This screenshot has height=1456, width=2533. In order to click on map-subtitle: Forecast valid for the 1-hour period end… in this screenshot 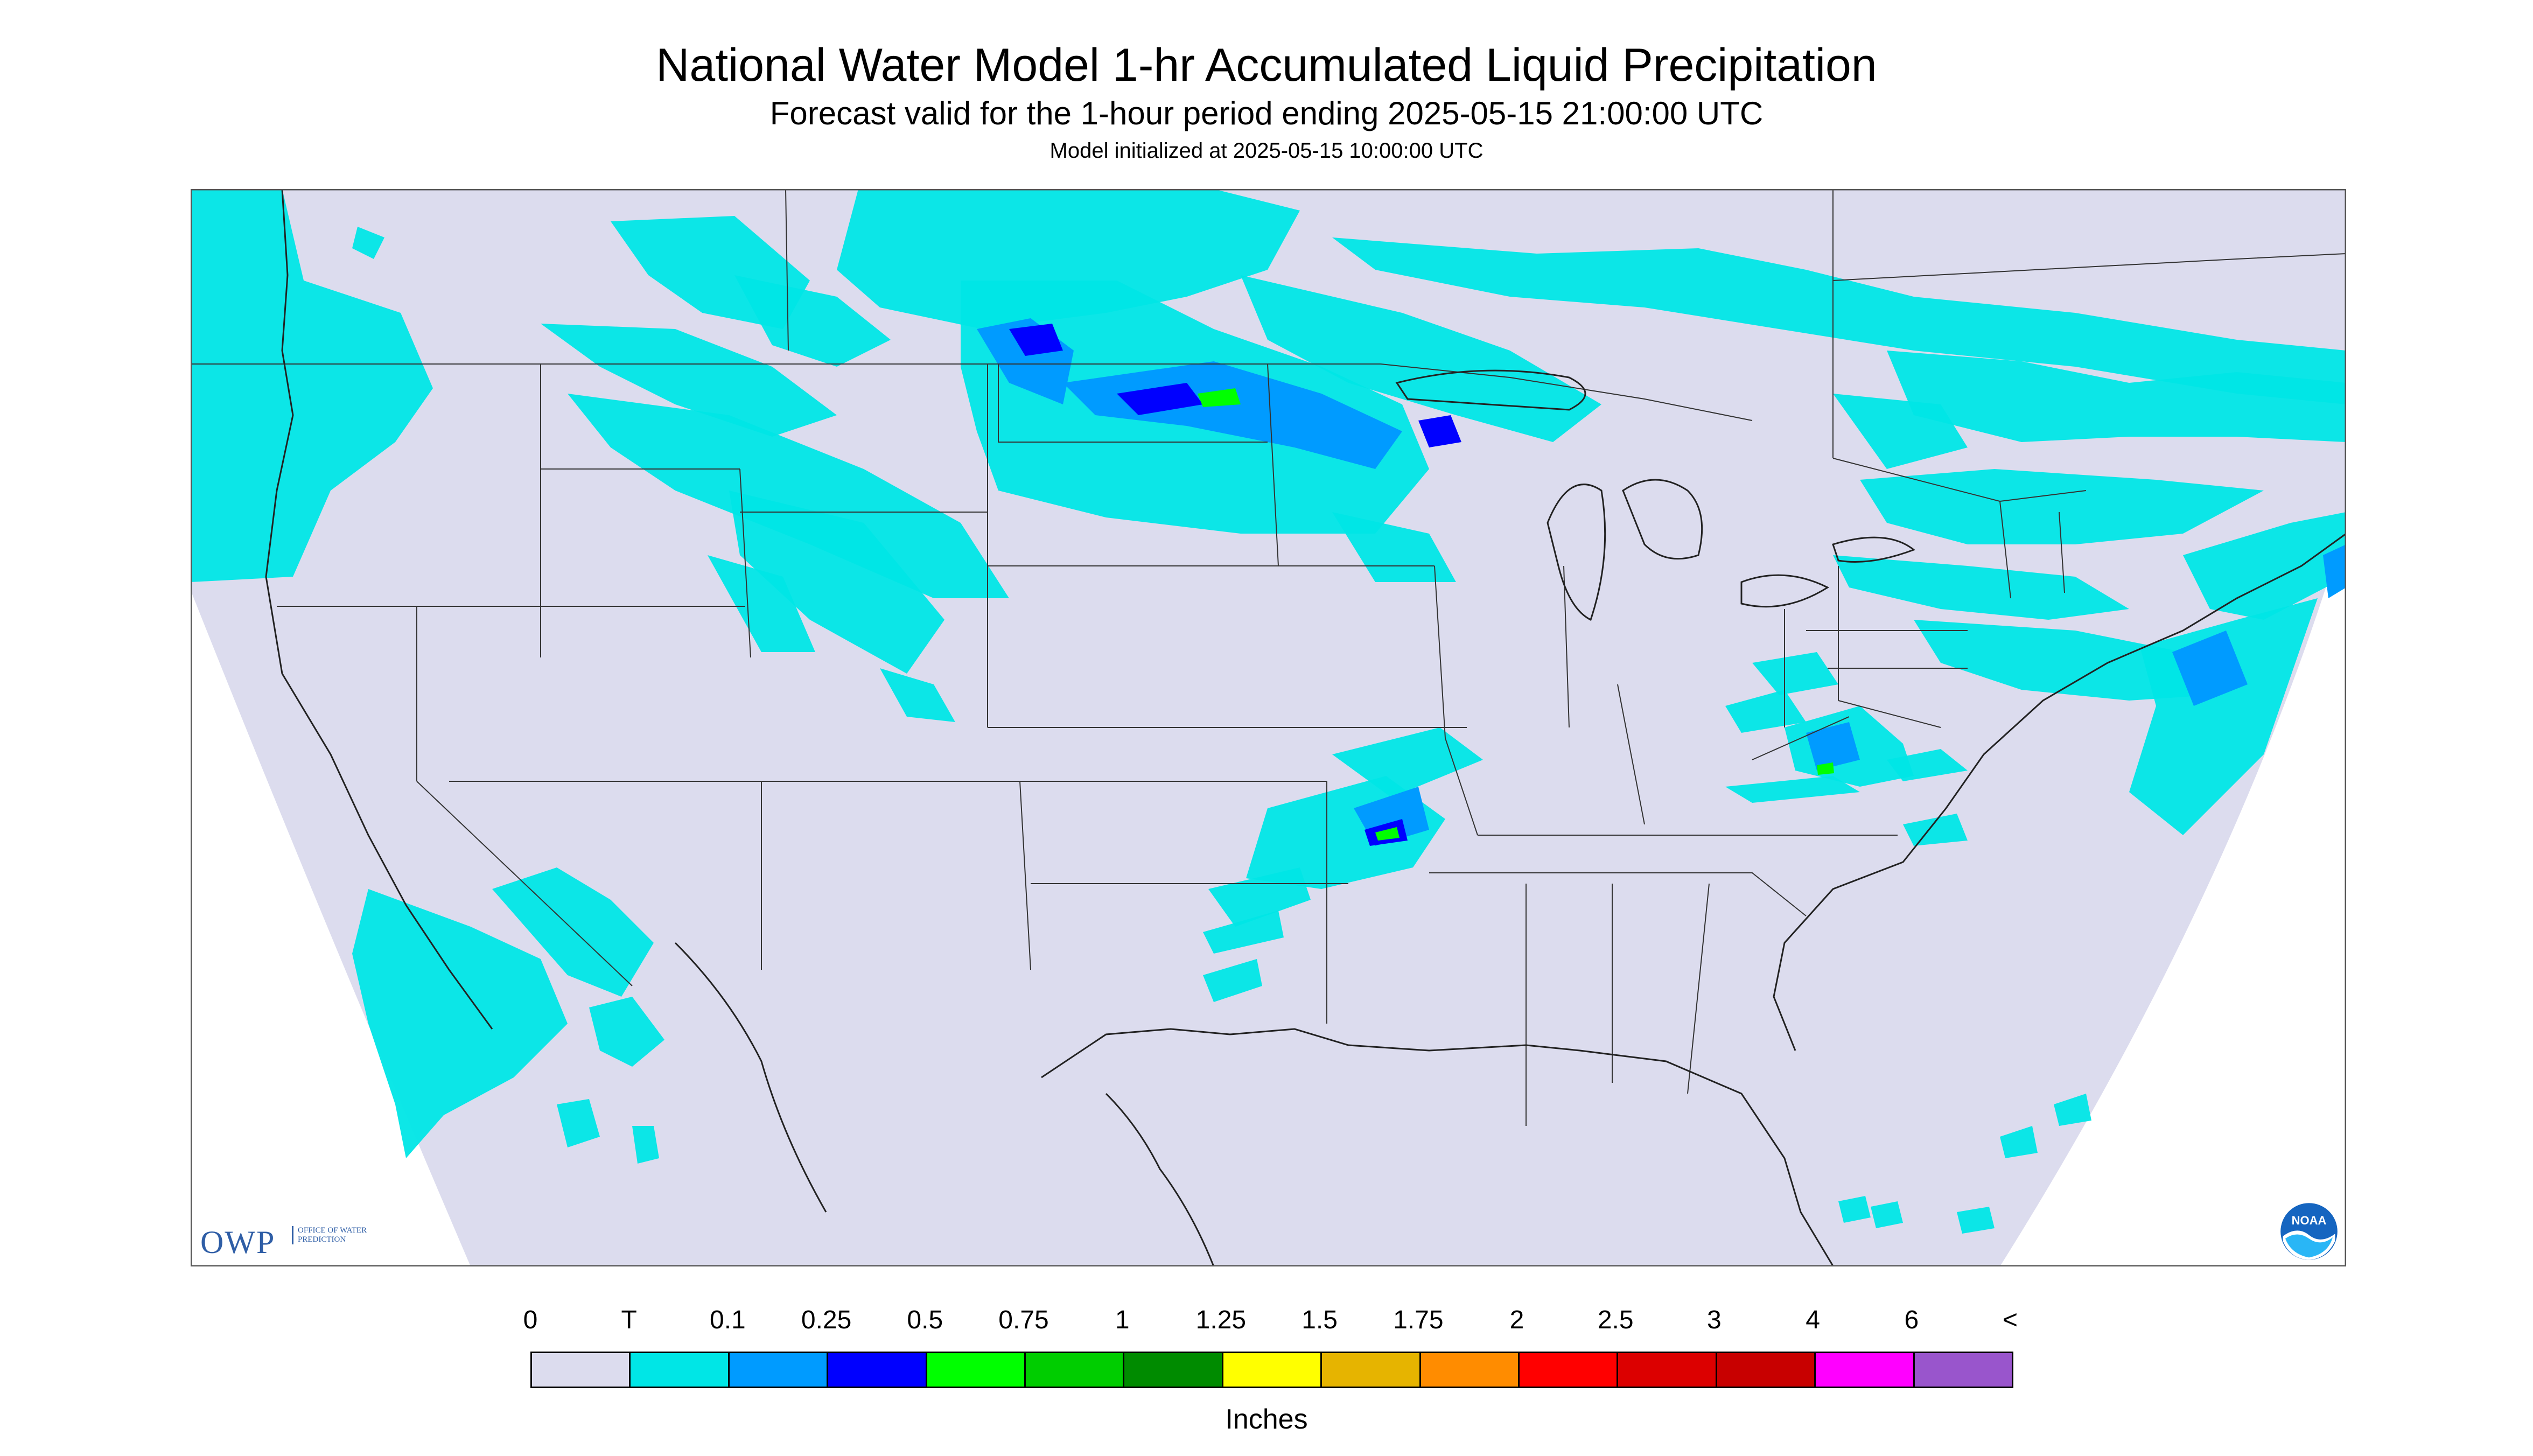, I will do `click(1266, 113)`.